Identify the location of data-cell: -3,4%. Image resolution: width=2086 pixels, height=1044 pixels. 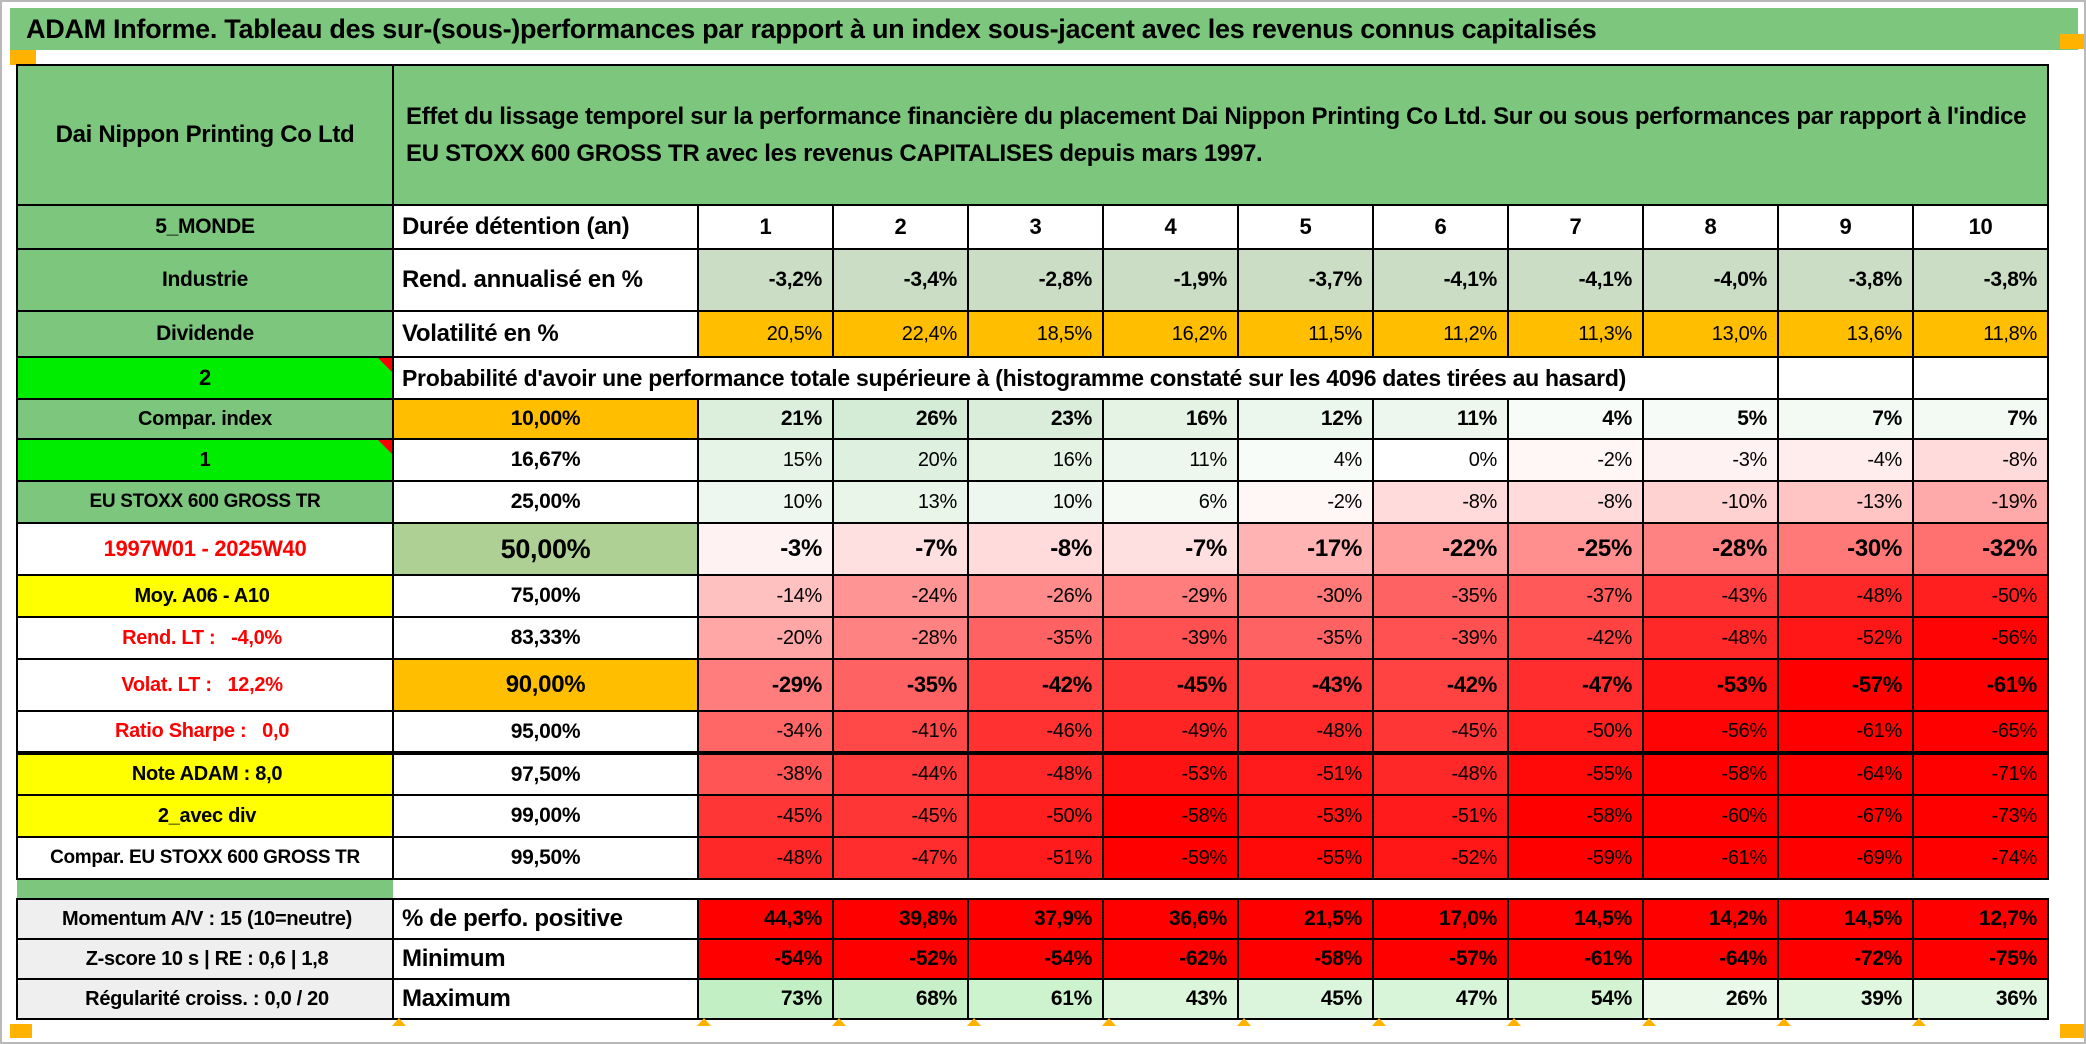
(900, 280).